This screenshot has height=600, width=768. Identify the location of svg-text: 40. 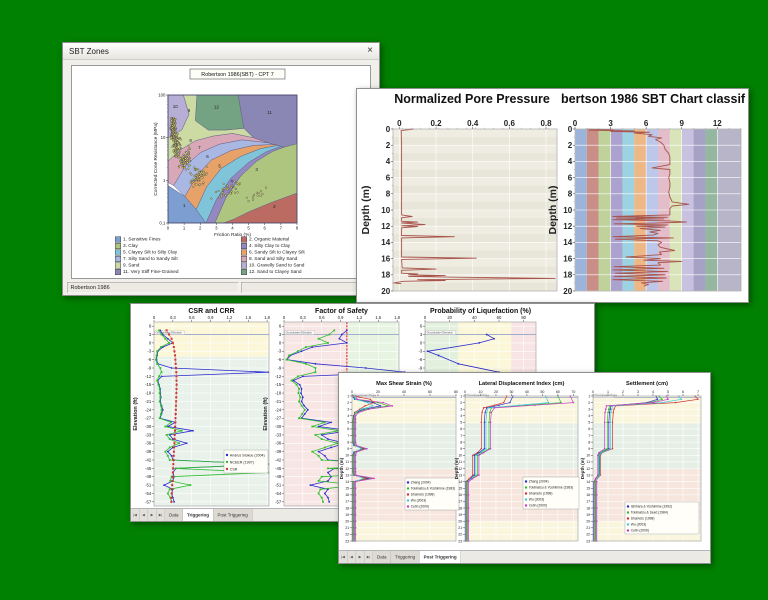
(404, 392).